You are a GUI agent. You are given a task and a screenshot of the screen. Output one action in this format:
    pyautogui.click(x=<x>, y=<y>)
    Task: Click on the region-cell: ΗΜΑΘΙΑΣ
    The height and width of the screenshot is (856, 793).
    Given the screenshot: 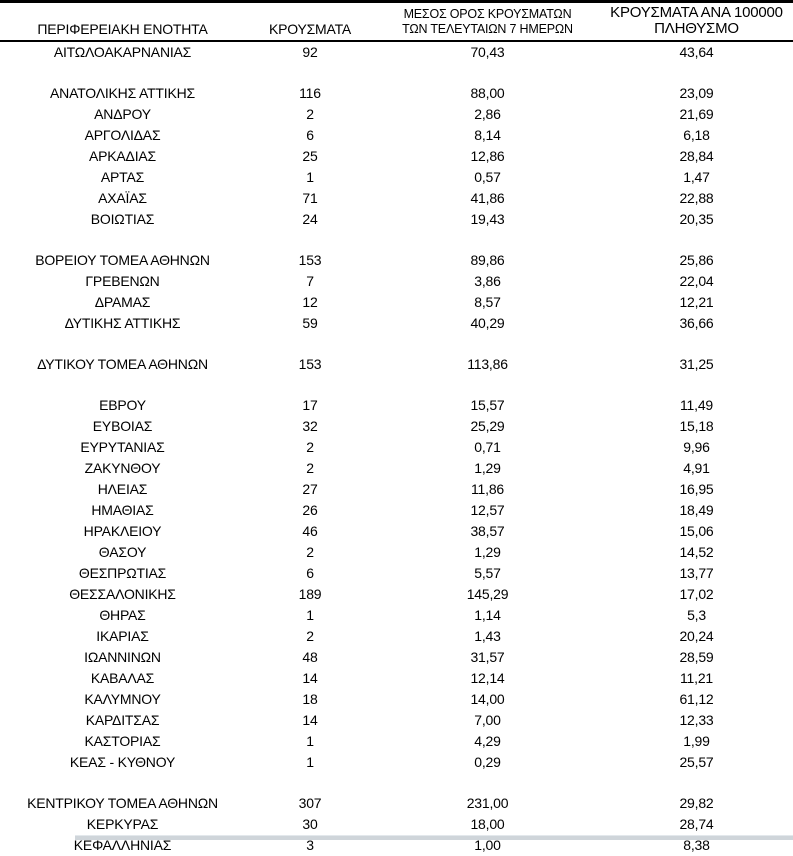 What is the action you would take?
    pyautogui.click(x=122, y=510)
    